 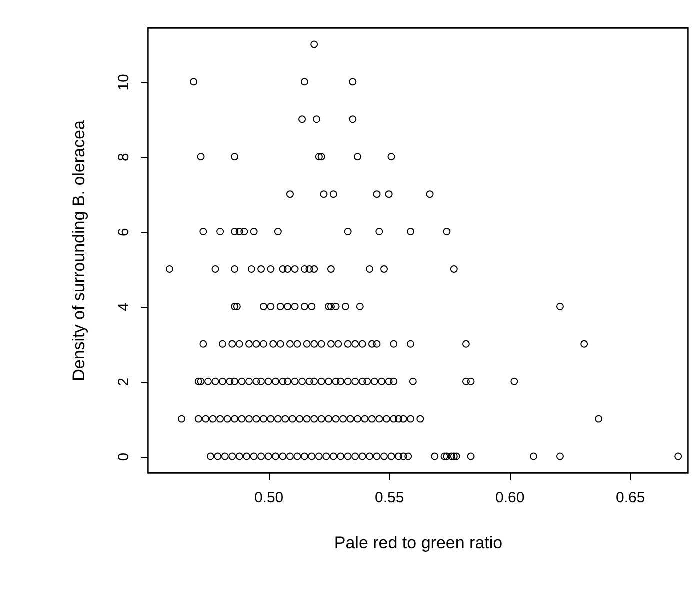 What do you see at coordinates (389, 498) in the screenshot?
I see `x-tick-label: 0.55` at bounding box center [389, 498].